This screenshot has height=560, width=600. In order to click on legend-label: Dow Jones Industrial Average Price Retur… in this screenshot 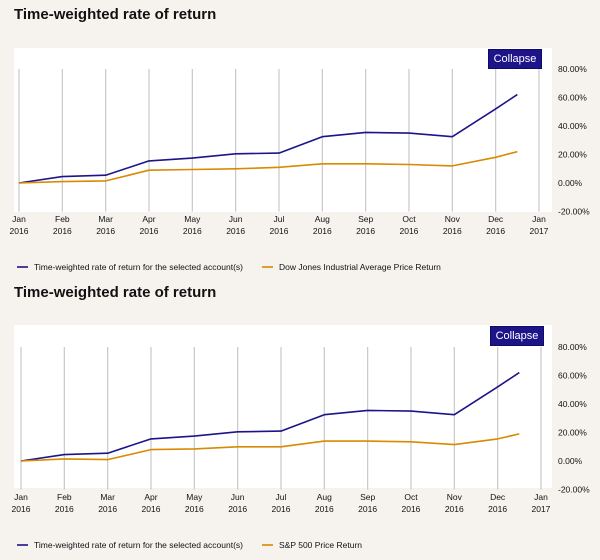, I will do `click(360, 267)`.